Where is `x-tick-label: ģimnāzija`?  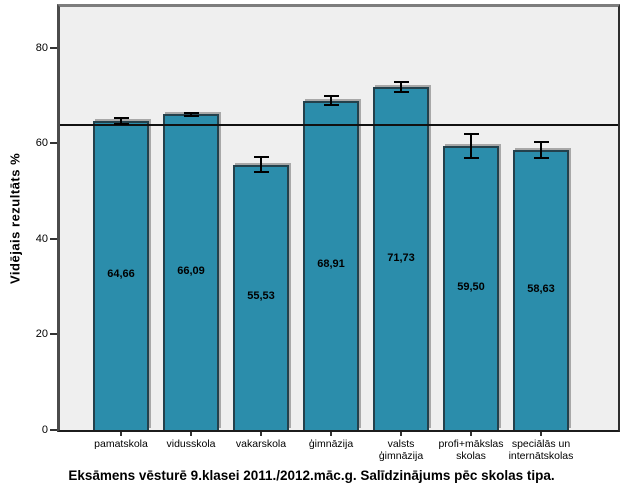
x-tick-label: ģimnāzija is located at coordinates (331, 444).